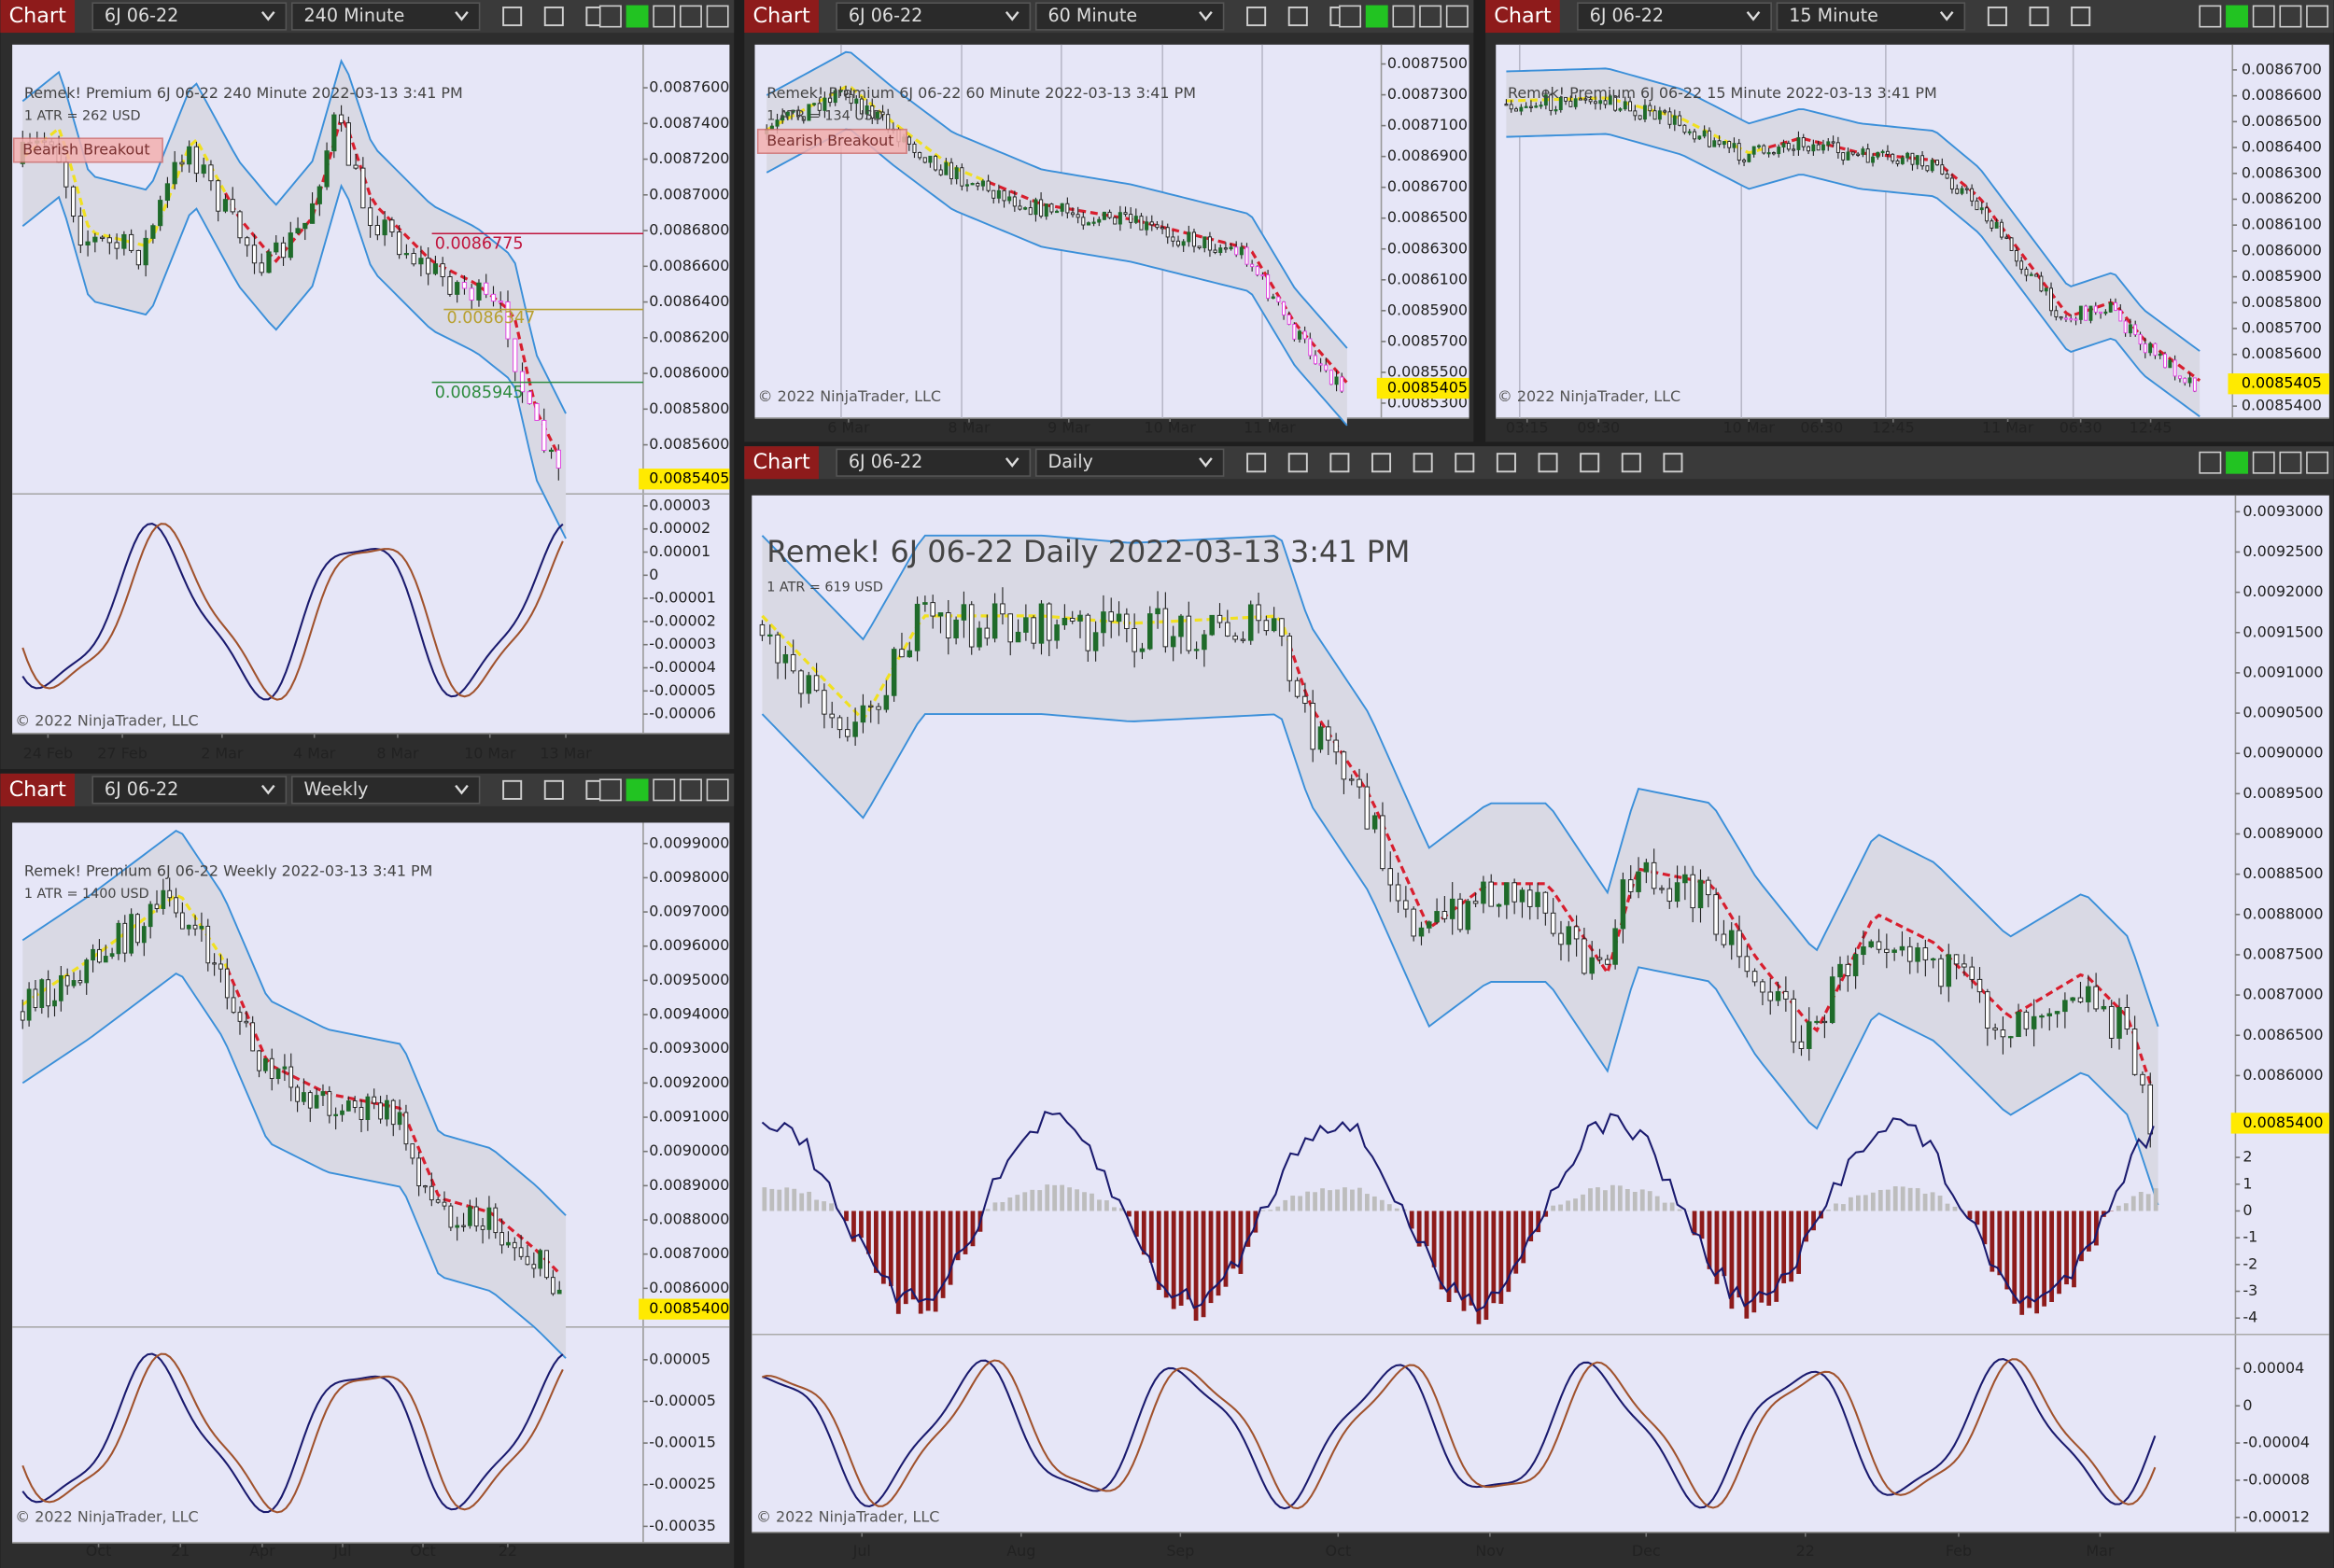  What do you see at coordinates (294, 1095) in the screenshot?
I see `envelope-band` at bounding box center [294, 1095].